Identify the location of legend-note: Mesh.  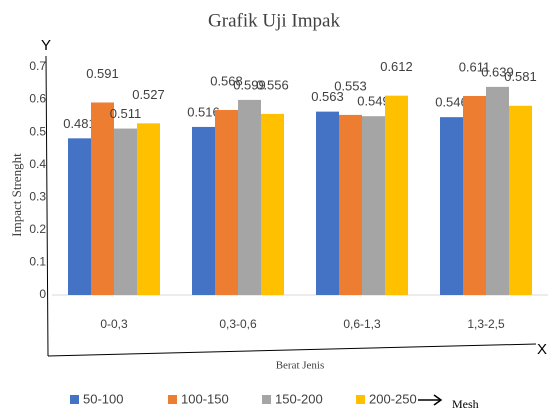
(465, 404).